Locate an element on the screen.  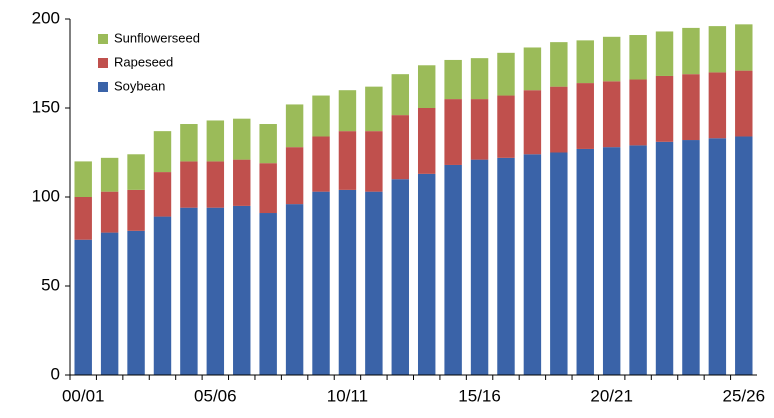
x-tick-label: 10/11 is located at coordinates (347, 395).